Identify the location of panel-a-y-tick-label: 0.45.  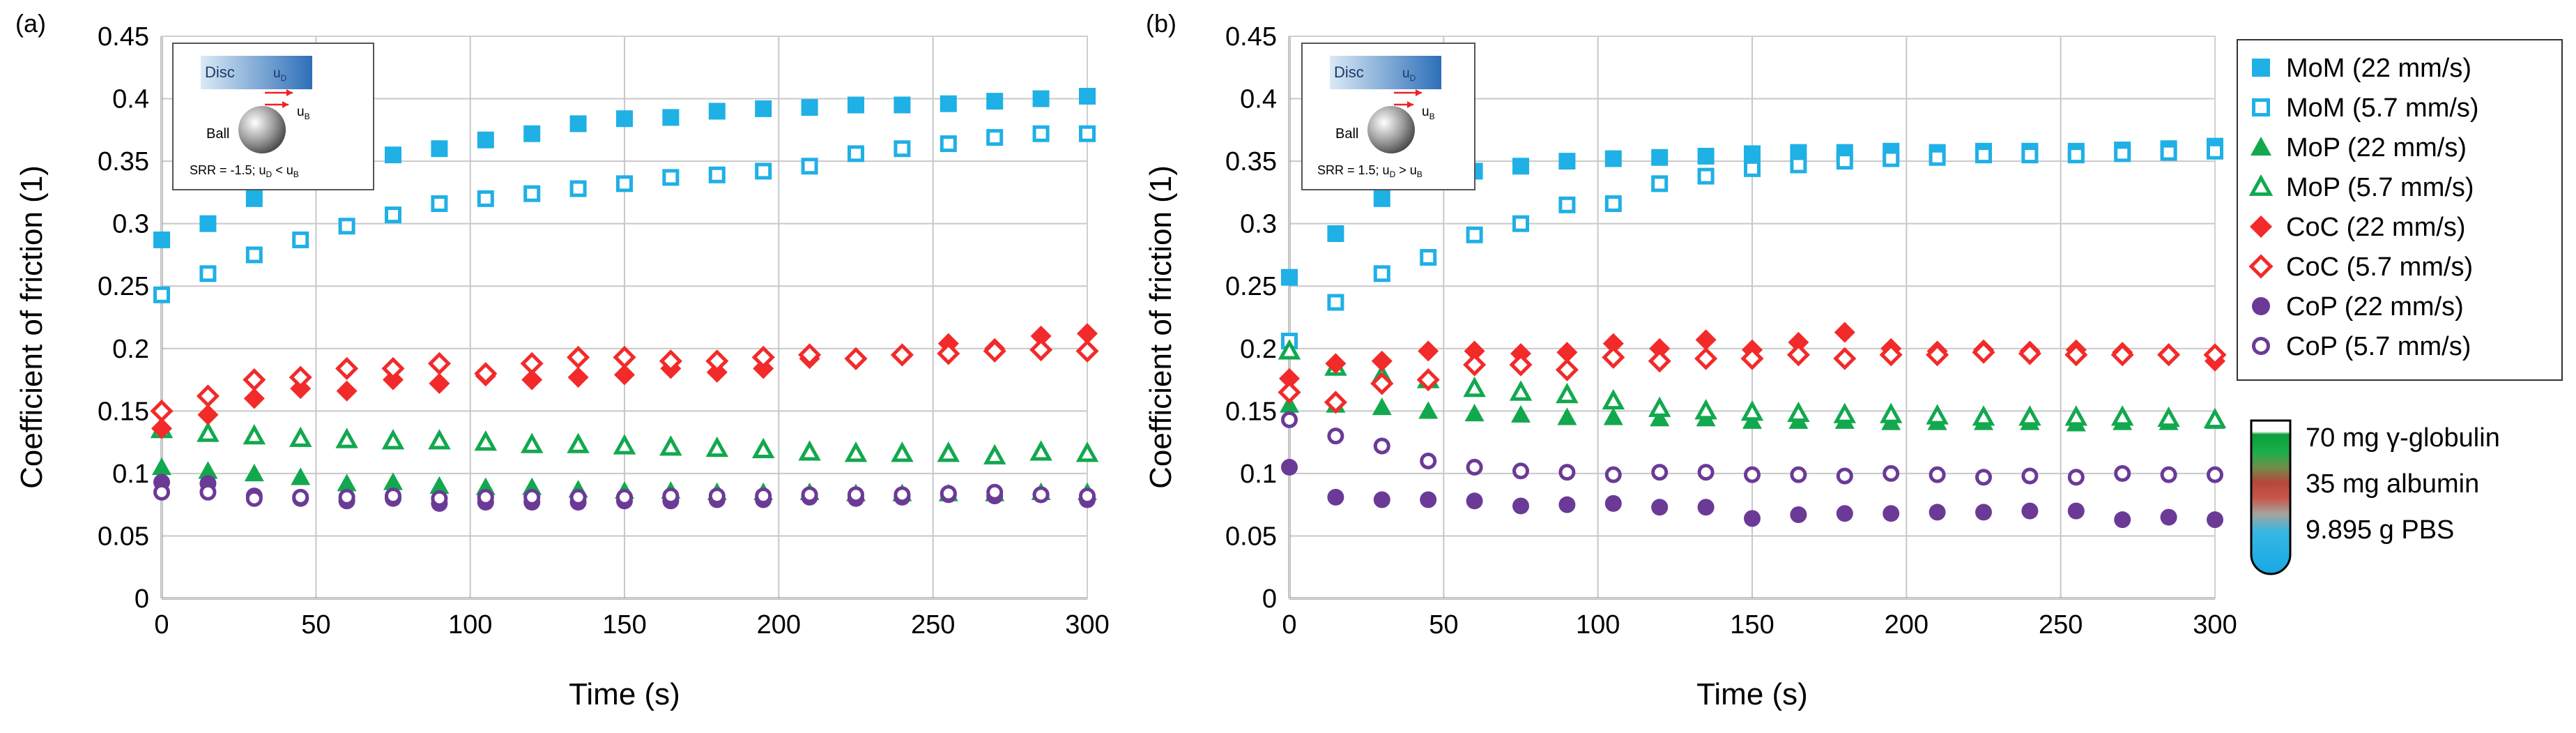
(123, 37).